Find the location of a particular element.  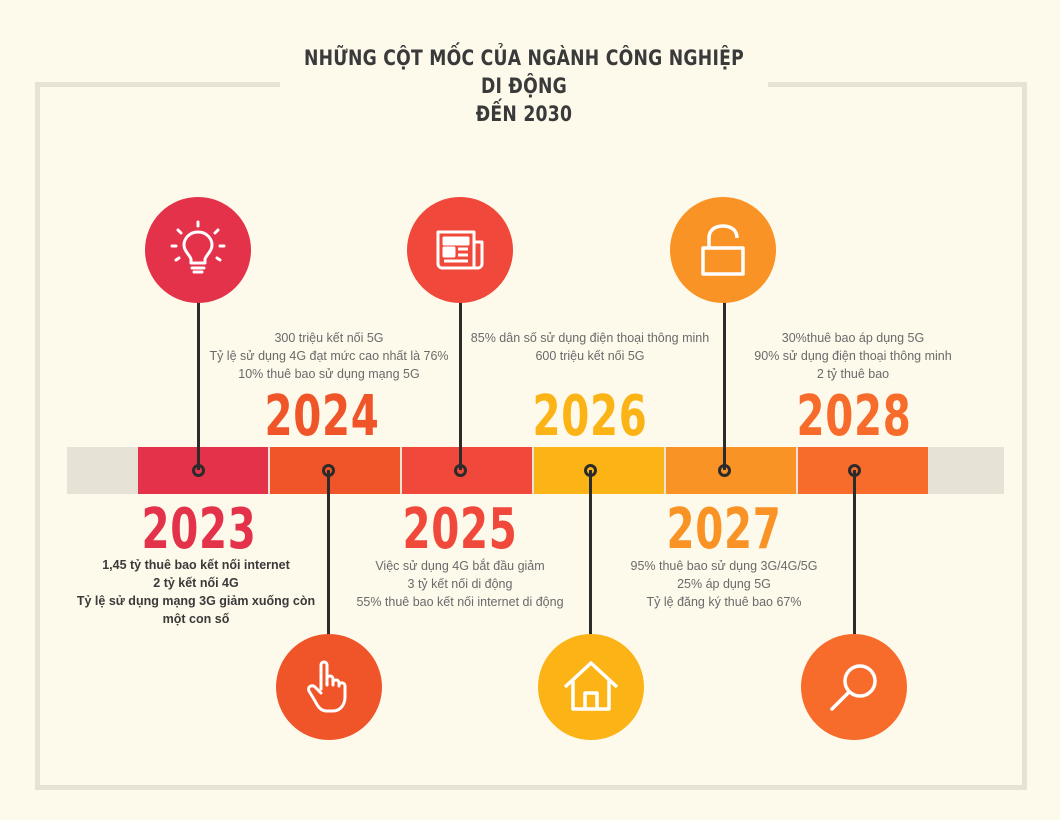

milestone-badge-2026 is located at coordinates (591, 687).